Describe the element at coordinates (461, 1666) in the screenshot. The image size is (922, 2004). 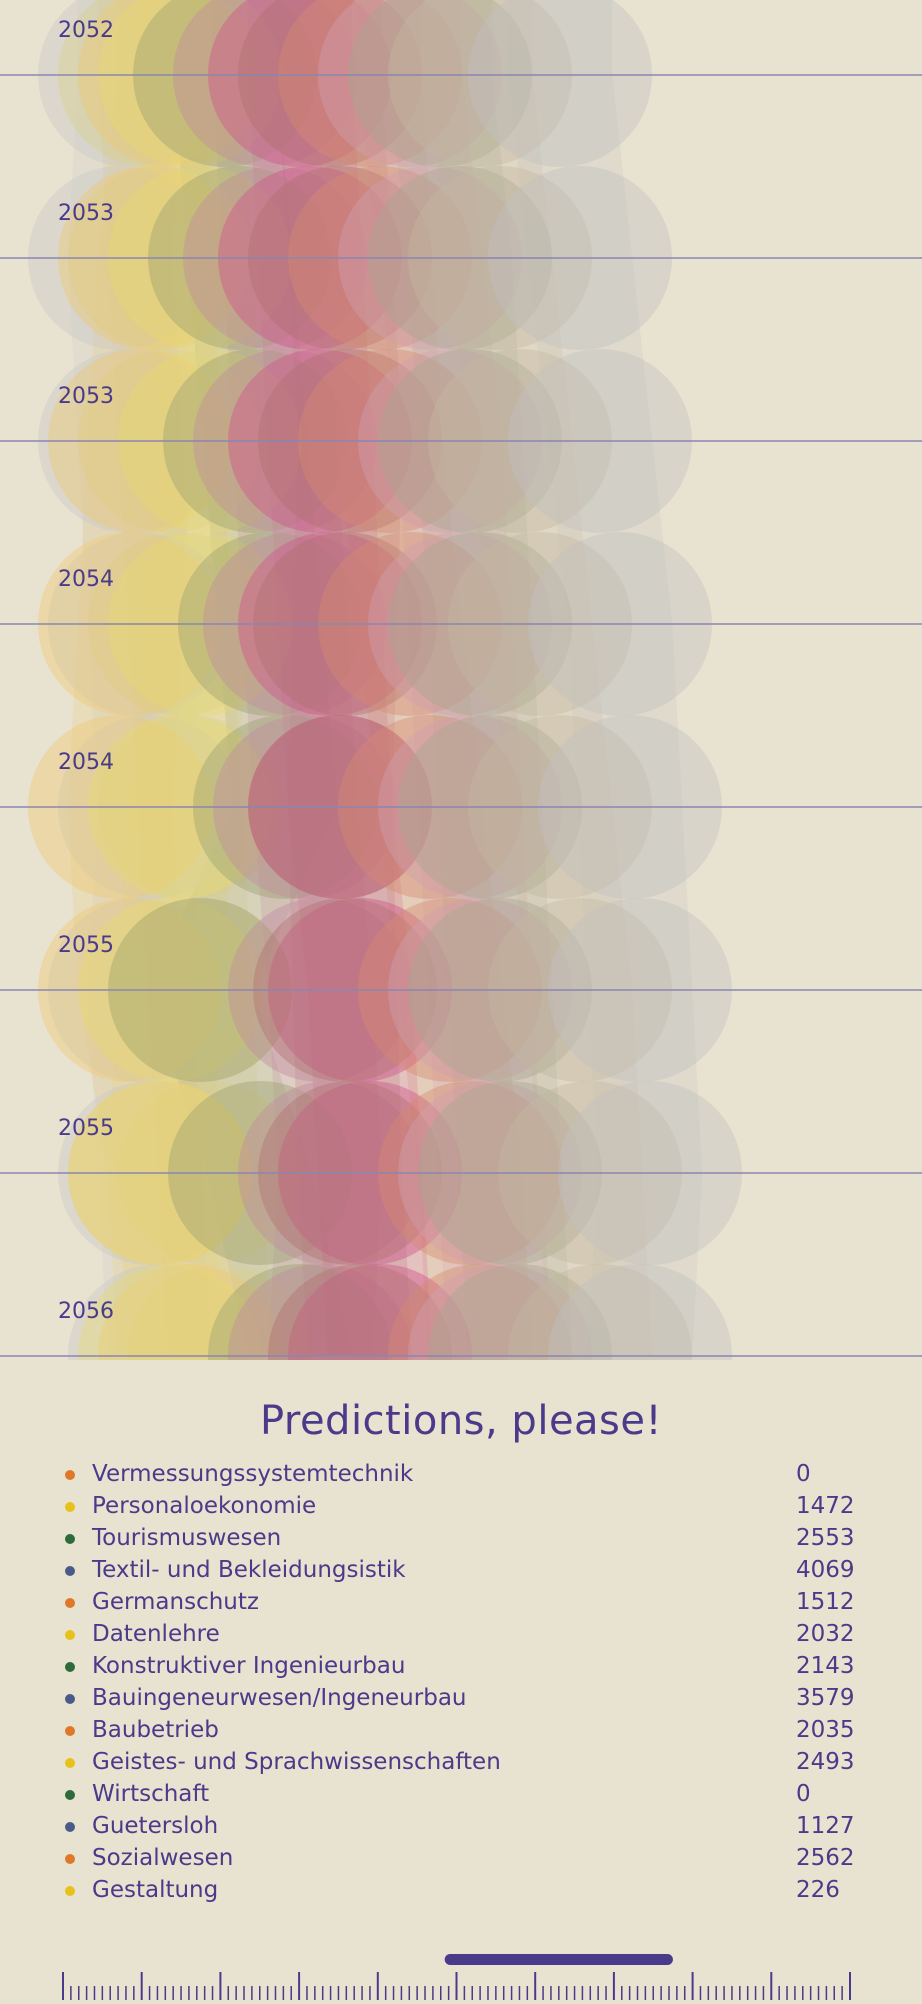
I see `legend-item: Konstruktiver Ingenieurbau 2143` at that location.